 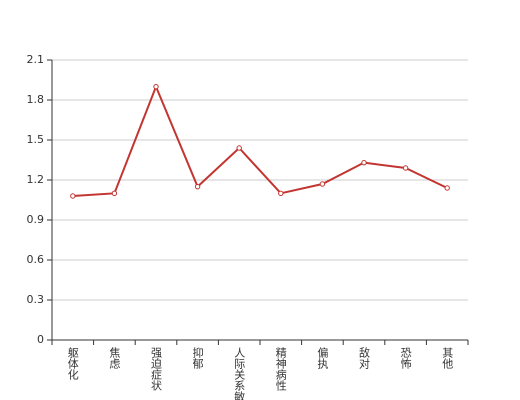 What do you see at coordinates (280, 369) in the screenshot?
I see `x-tick-label: 精神病性` at bounding box center [280, 369].